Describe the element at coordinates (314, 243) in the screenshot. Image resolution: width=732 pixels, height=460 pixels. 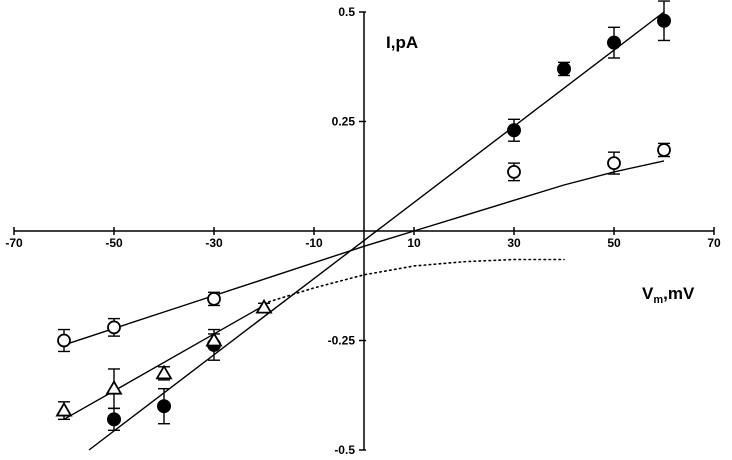
I see `x-tick-label: -10` at that location.